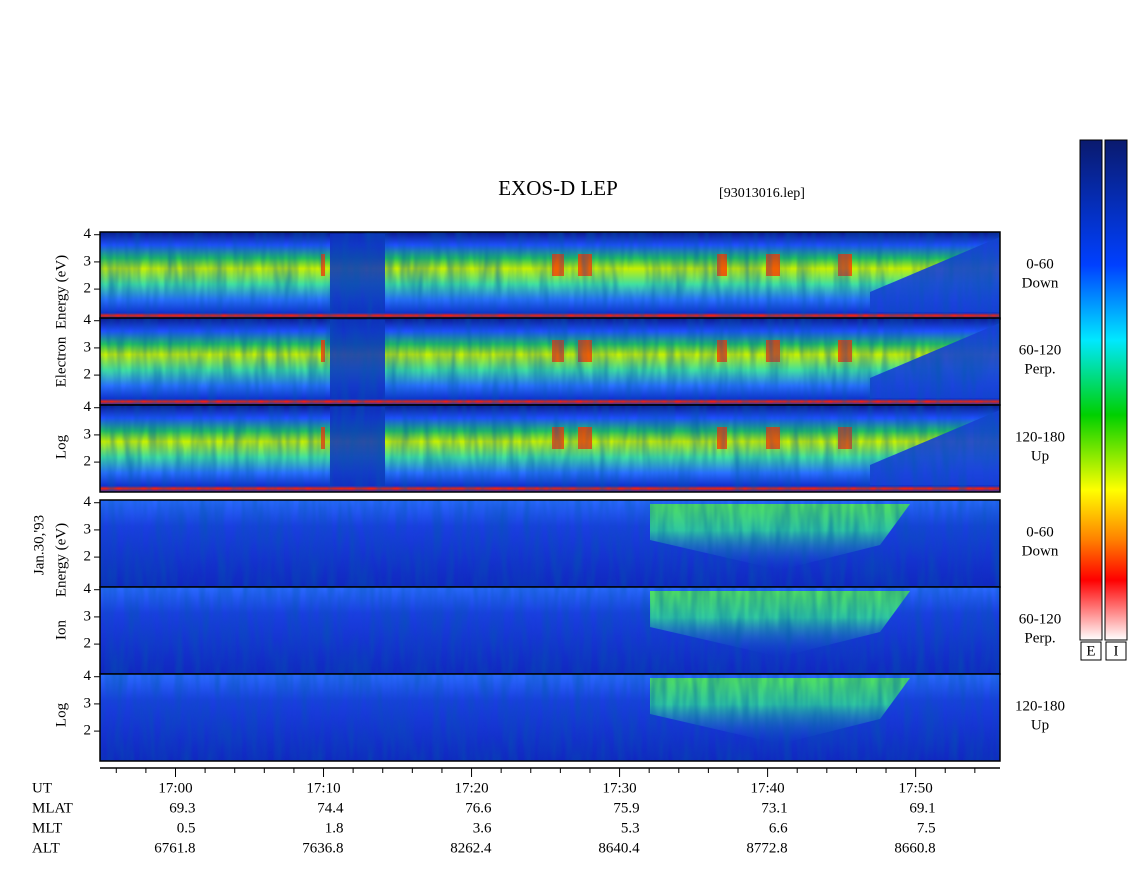  I want to click on x-tick-label: 17:10, so click(323, 788).